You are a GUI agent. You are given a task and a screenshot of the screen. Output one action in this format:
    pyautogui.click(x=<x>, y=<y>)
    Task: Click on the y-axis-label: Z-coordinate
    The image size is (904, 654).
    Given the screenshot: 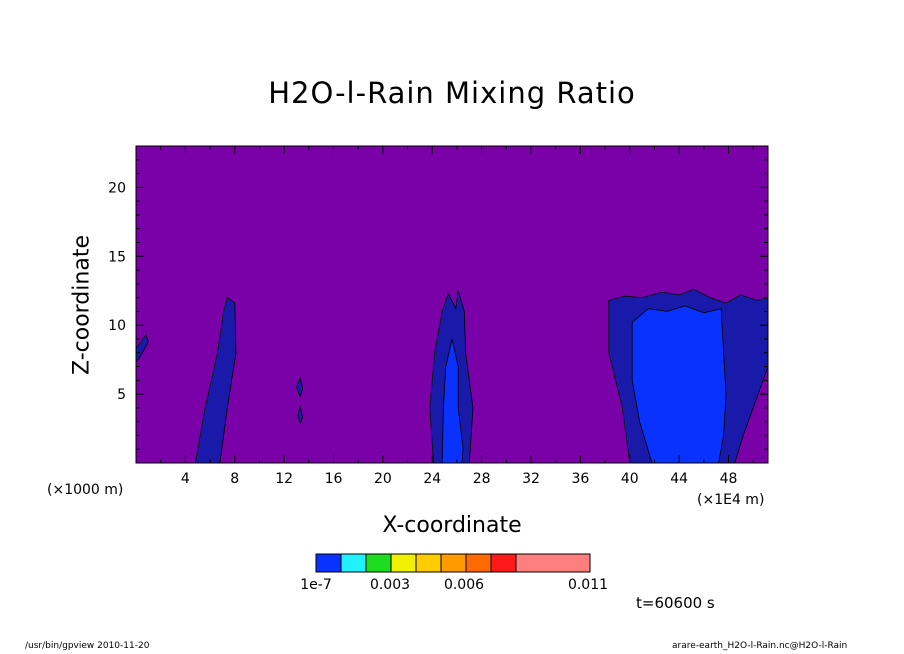 What is the action you would take?
    pyautogui.click(x=82, y=305)
    